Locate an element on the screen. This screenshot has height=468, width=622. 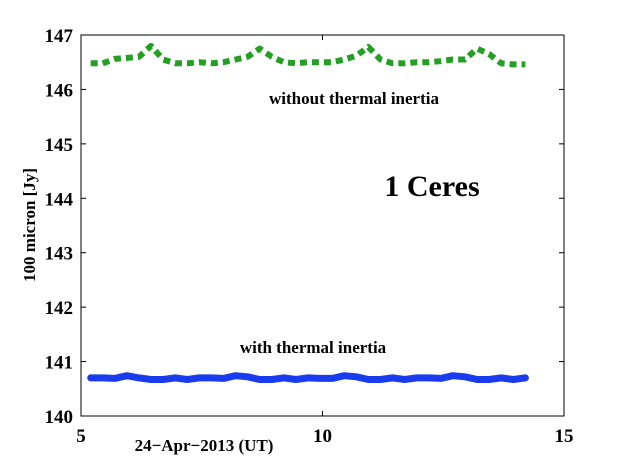
y-tick-label: 142 is located at coordinates (59, 308).